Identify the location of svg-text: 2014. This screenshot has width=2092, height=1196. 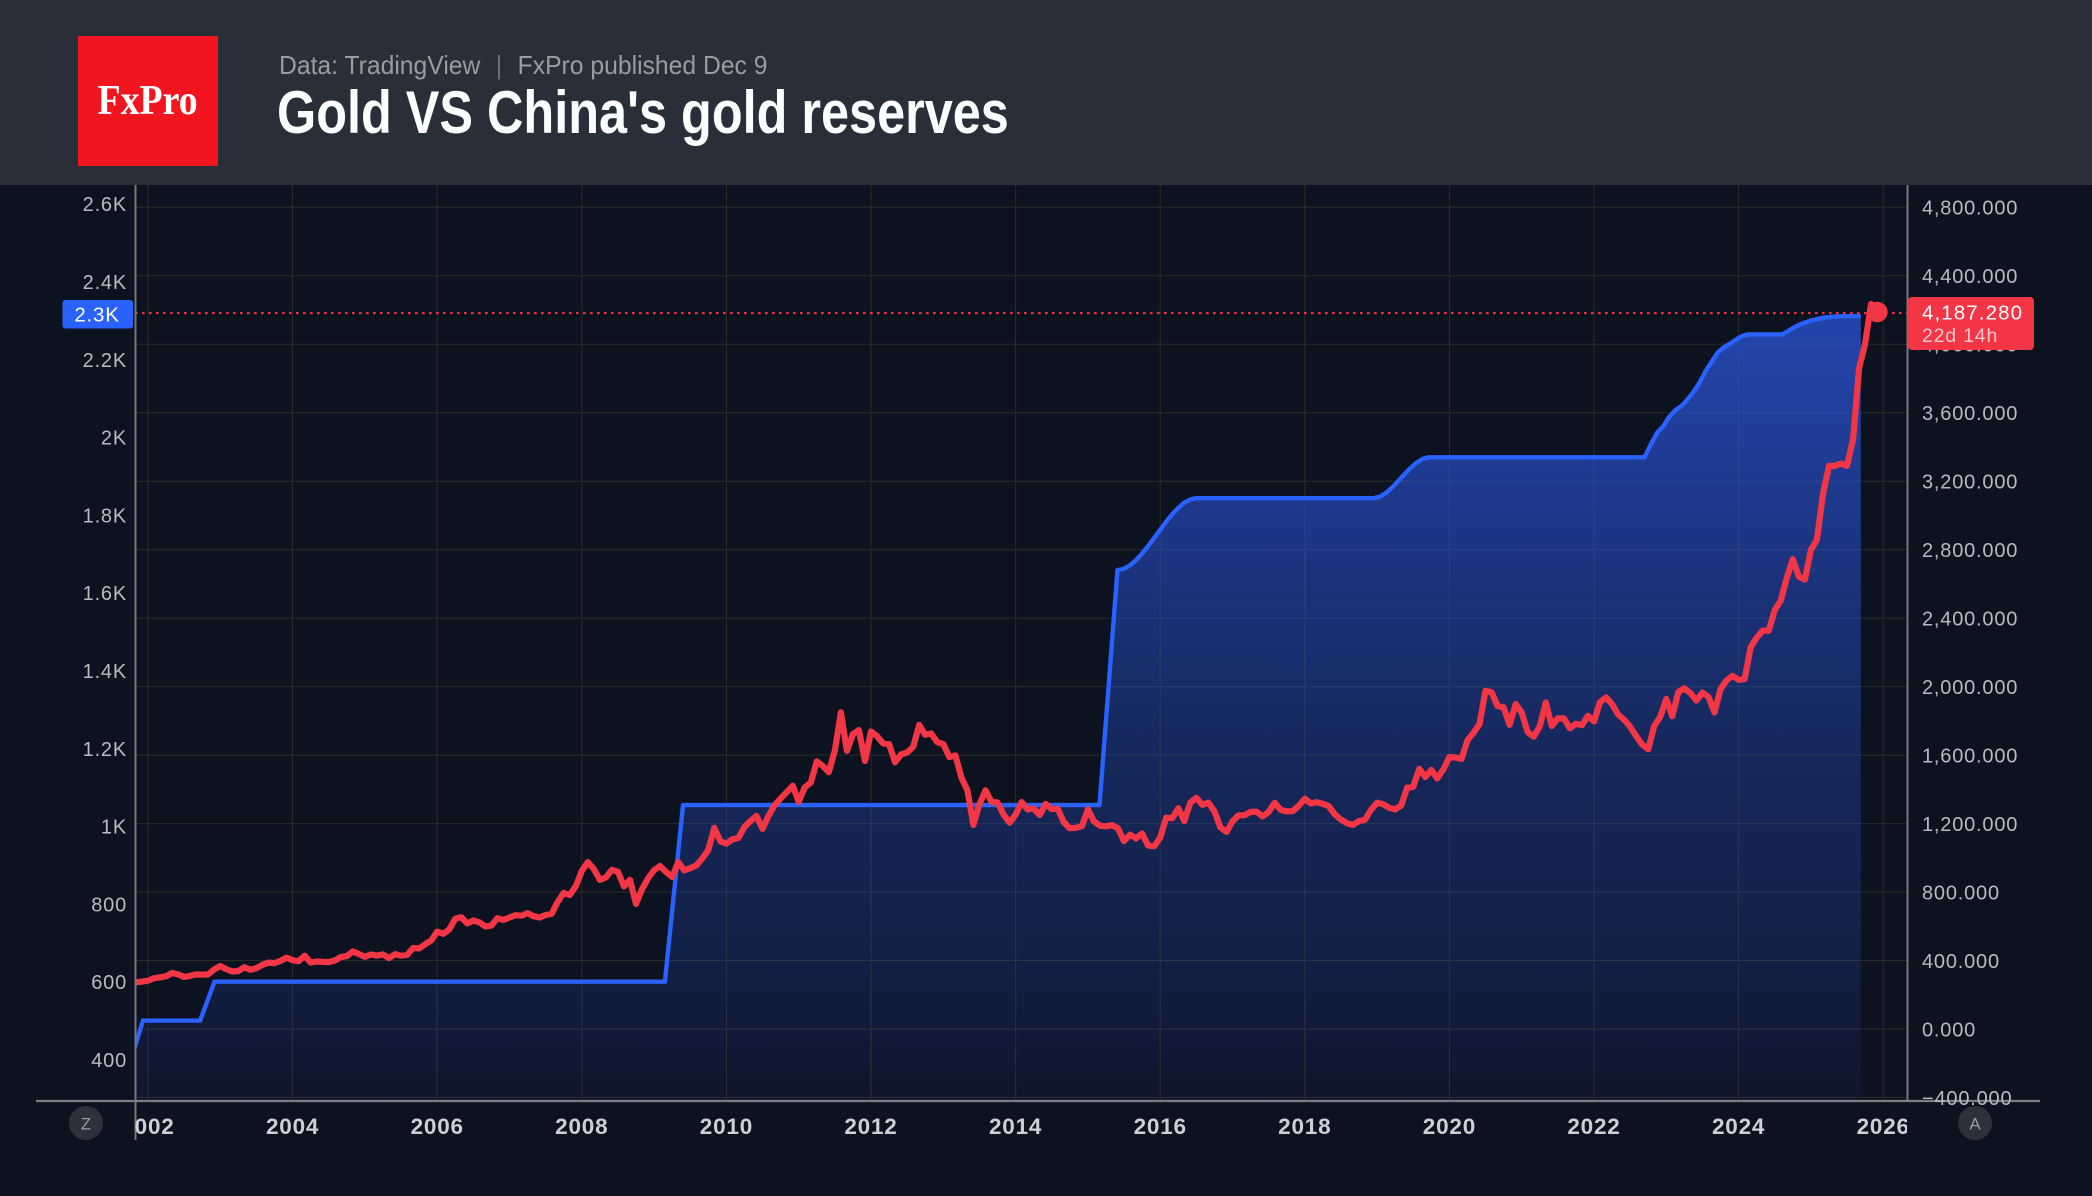
(1015, 1126).